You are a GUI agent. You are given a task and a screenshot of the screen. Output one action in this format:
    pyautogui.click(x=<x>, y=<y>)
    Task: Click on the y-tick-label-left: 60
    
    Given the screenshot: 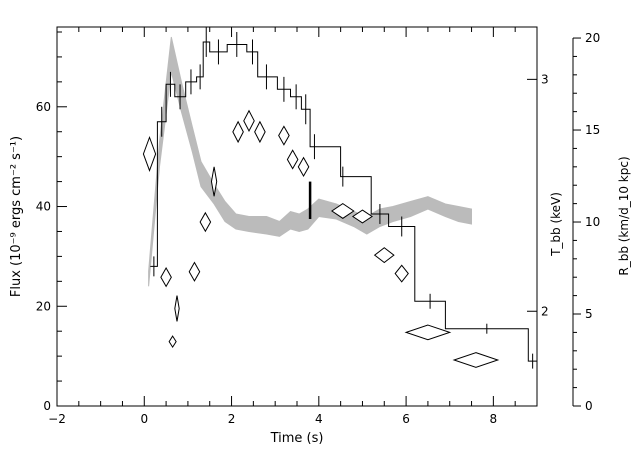 What is the action you would take?
    pyautogui.click(x=43, y=107)
    